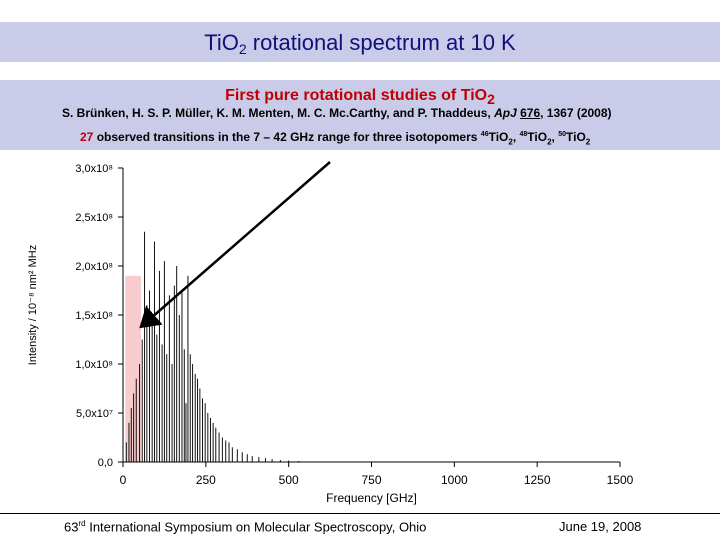 The image size is (720, 540). What do you see at coordinates (360, 97) in the screenshot?
I see `slide-subtitle: First pure rotational studies of TiO2` at bounding box center [360, 97].